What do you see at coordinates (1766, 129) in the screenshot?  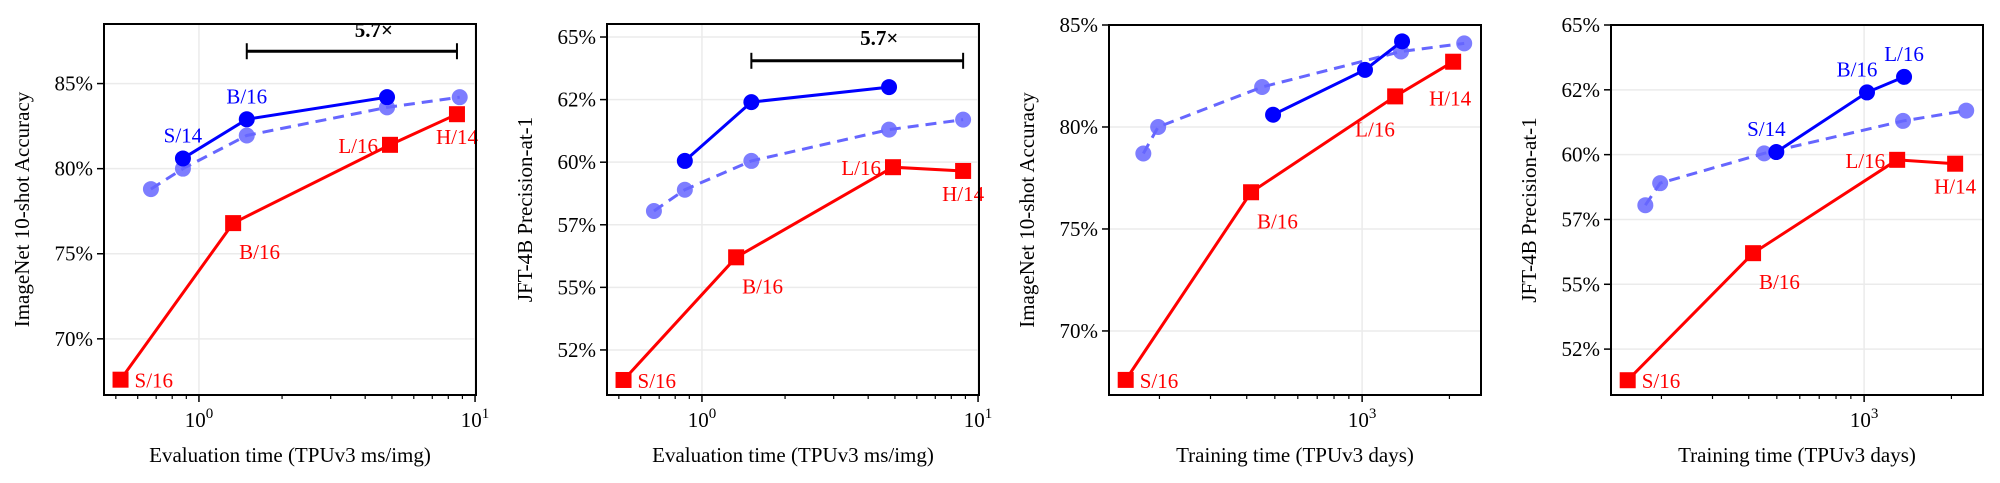 I see `data-point-label: S/14` at bounding box center [1766, 129].